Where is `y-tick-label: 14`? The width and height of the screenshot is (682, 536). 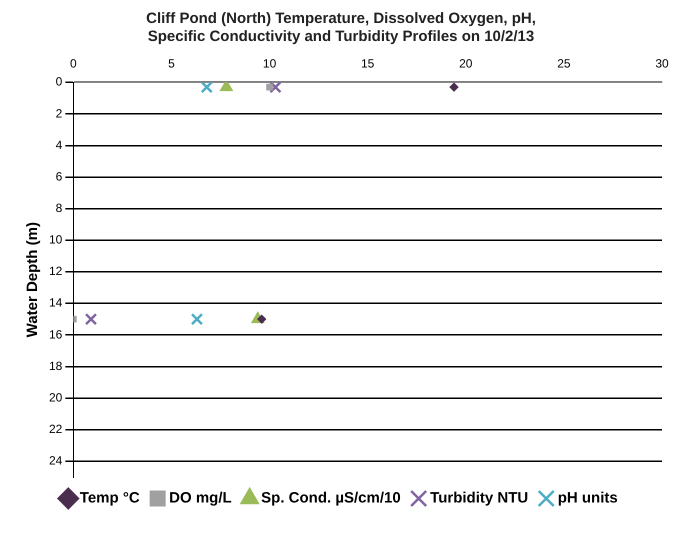
y-tick-label: 14 is located at coordinates (55, 303).